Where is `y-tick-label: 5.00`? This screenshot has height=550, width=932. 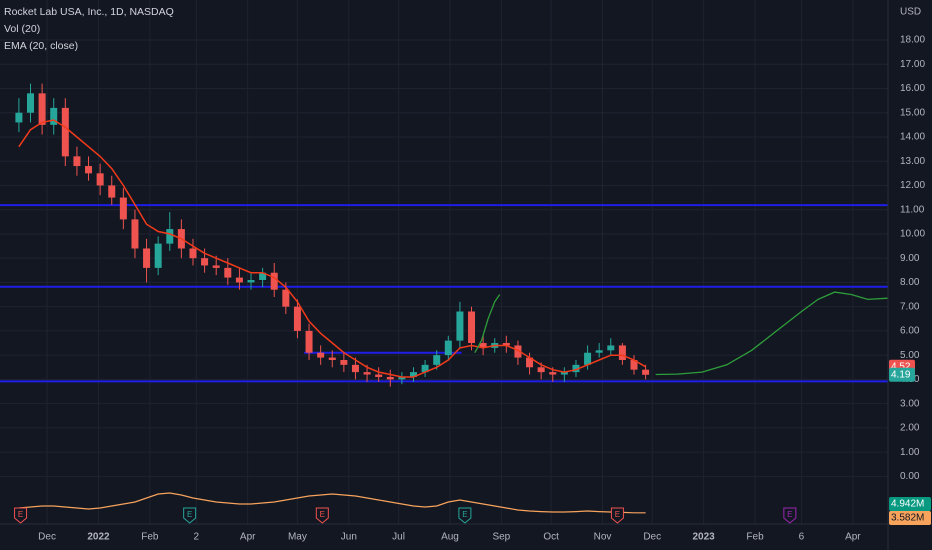
y-tick-label: 5.00 is located at coordinates (910, 355).